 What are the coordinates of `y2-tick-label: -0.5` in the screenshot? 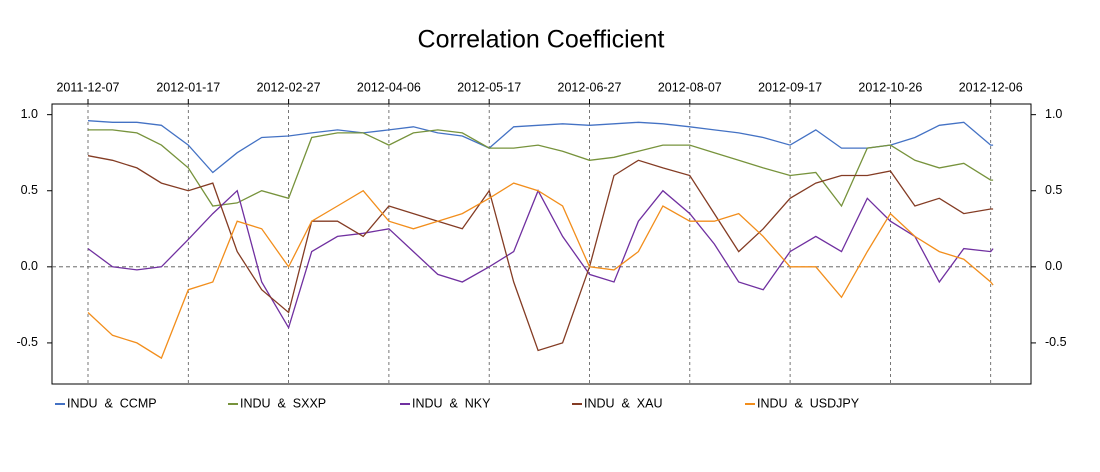 It's located at (1056, 342).